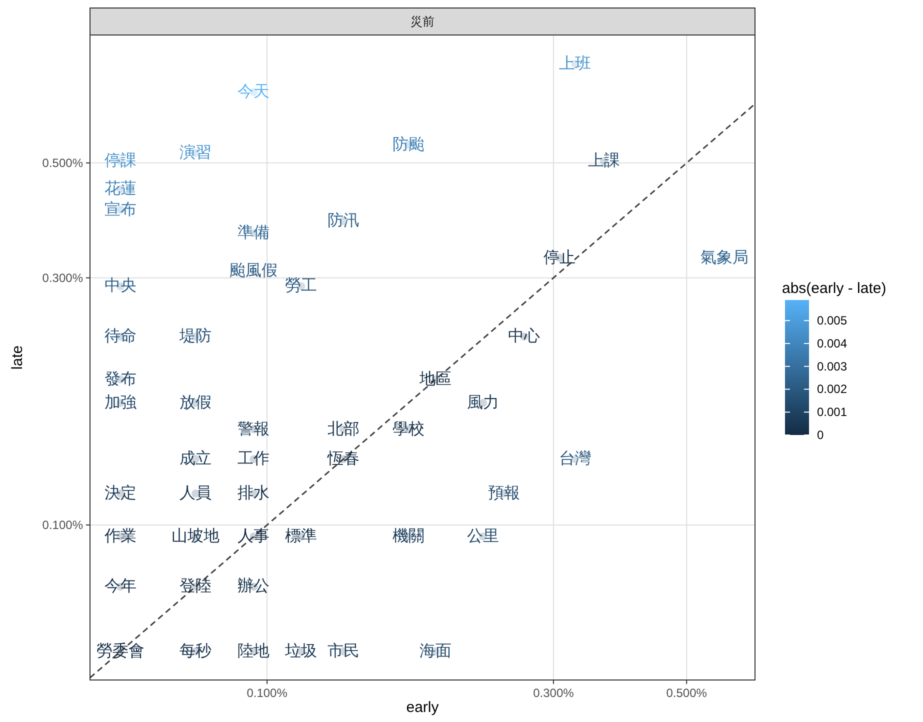 This screenshot has height=722, width=923. I want to click on series: 中央, so click(120, 286).